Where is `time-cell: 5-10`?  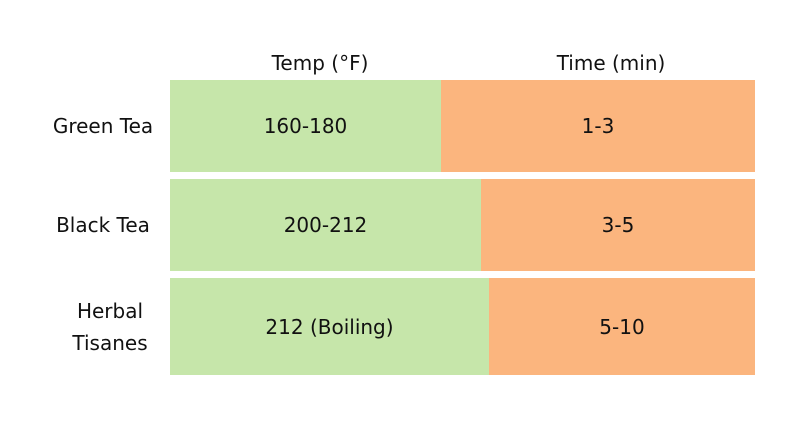 time-cell: 5-10 is located at coordinates (622, 326).